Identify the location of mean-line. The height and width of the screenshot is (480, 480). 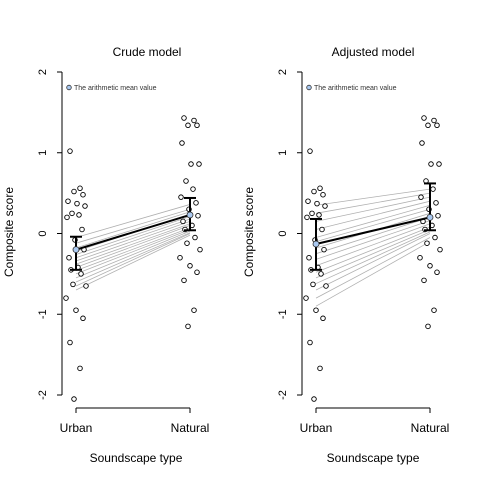
(133, 232).